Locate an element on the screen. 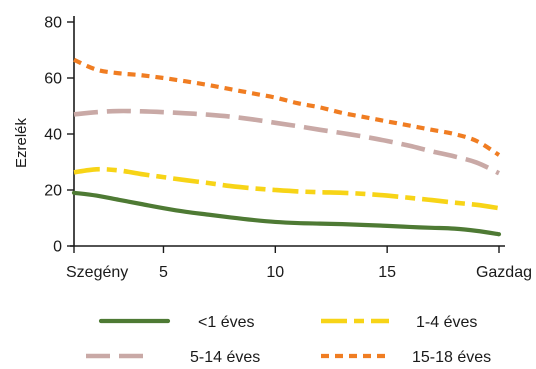  y-axis: 0 20 40 60 80 is located at coordinates (59, 135).